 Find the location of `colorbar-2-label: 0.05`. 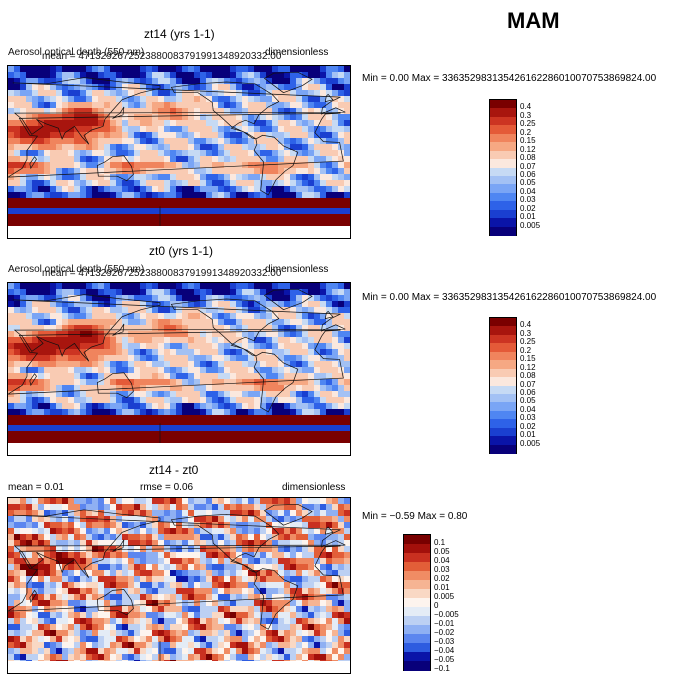

colorbar-2-label: 0.05 is located at coordinates (528, 401).